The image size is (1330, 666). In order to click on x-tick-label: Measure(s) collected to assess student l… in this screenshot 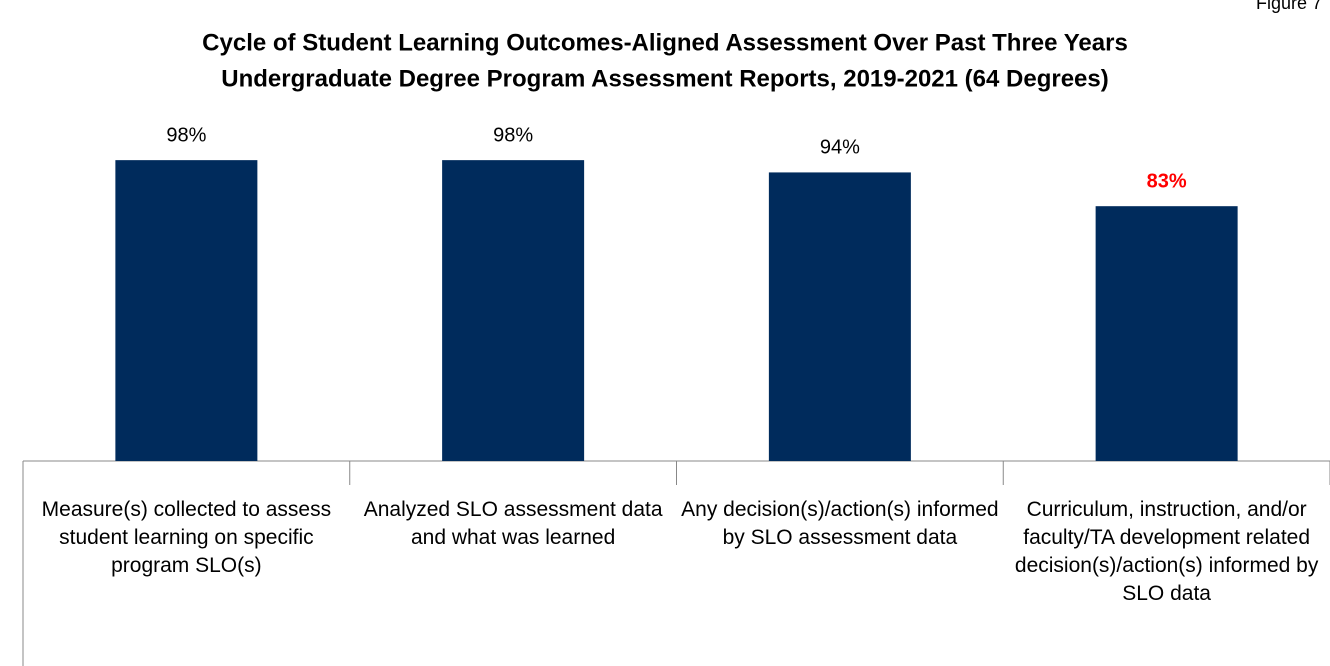, I will do `click(186, 537)`.